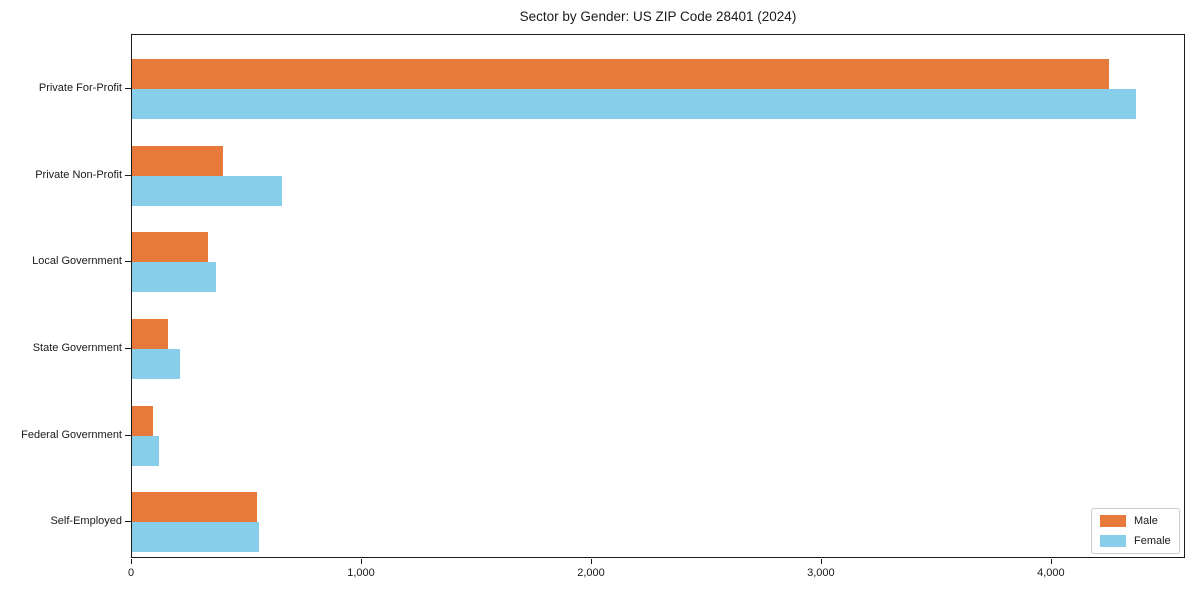  Describe the element at coordinates (86, 521) in the screenshot. I see `y-label-5: Self-Employed` at that location.